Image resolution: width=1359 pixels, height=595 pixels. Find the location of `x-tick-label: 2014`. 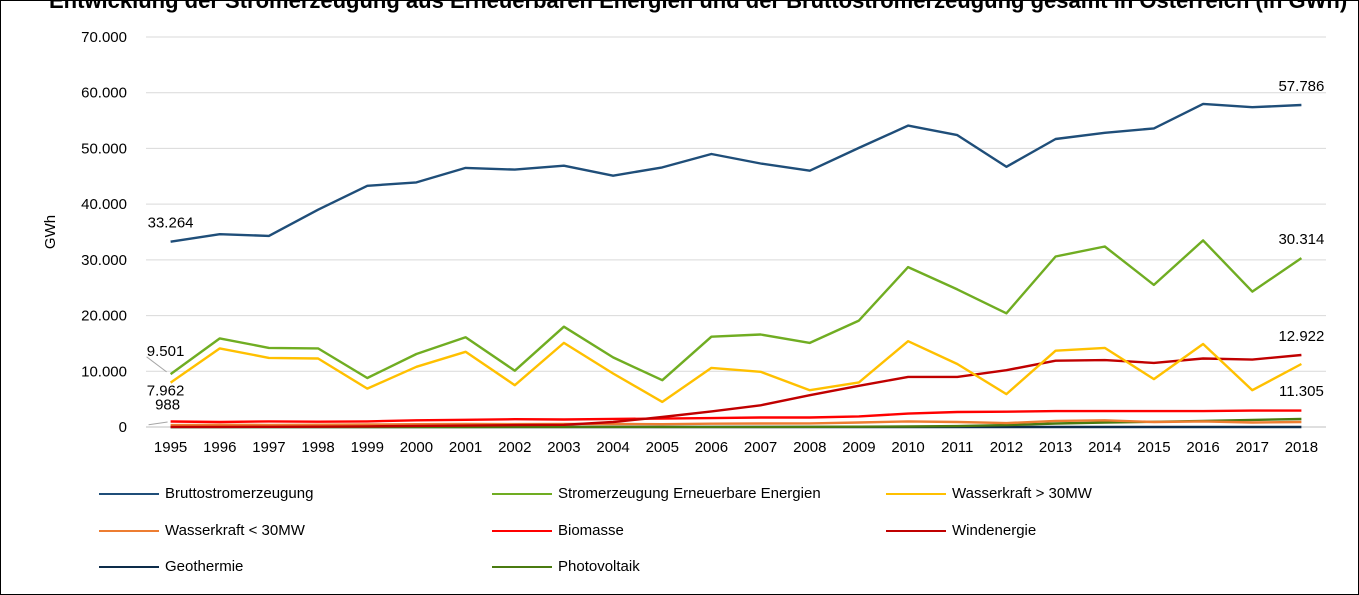

x-tick-label: 2014 is located at coordinates (1104, 447).